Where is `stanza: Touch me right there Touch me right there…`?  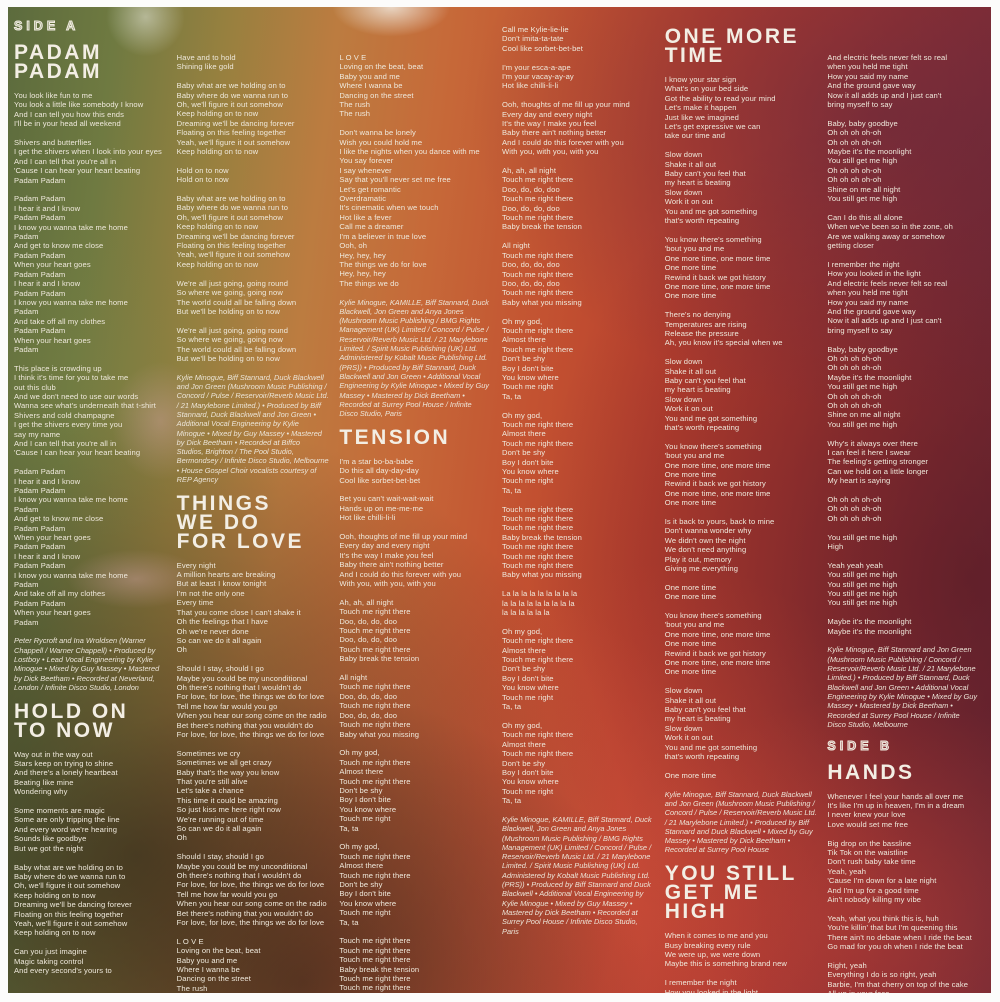 stanza: Touch me right there Touch me right there… is located at coordinates (417, 964).